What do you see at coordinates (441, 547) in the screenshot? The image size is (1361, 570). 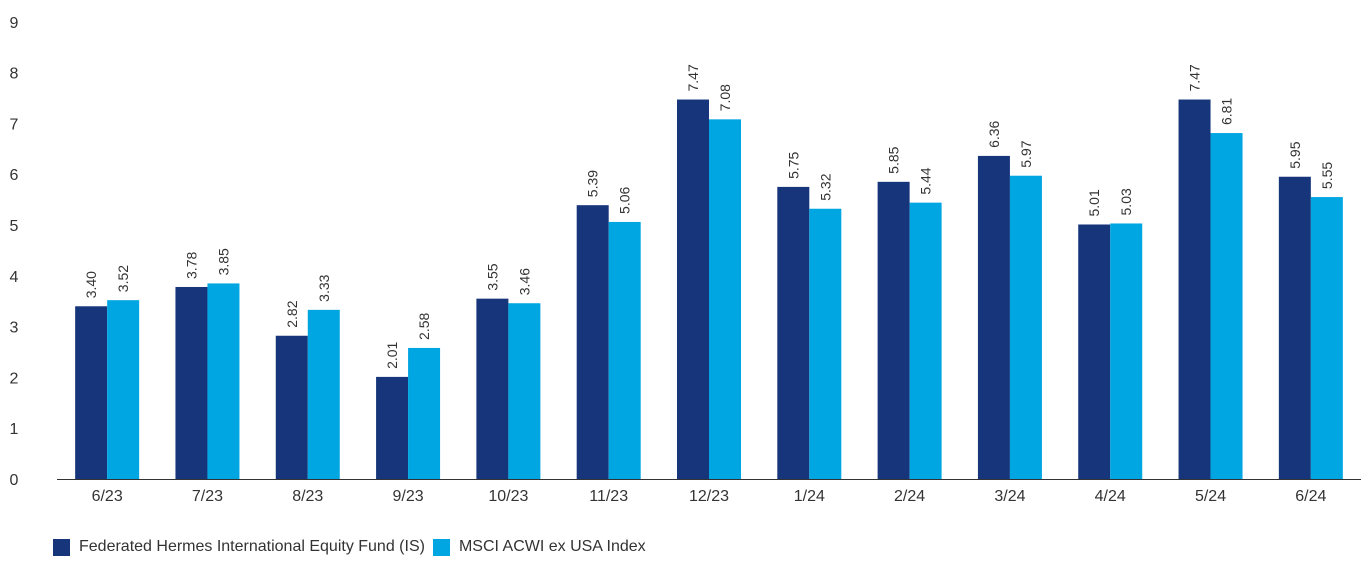 I see `legend-swatch-index` at bounding box center [441, 547].